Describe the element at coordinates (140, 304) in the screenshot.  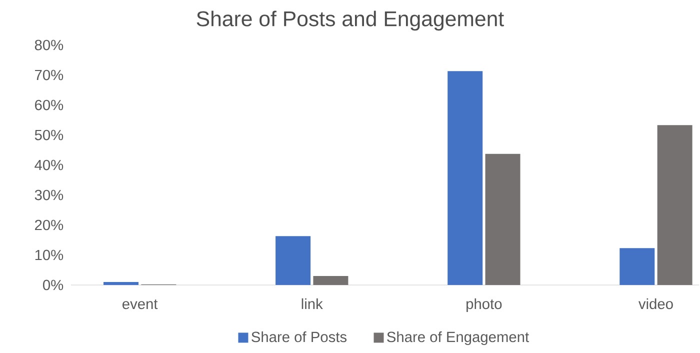
I see `x-tick-label: event` at that location.